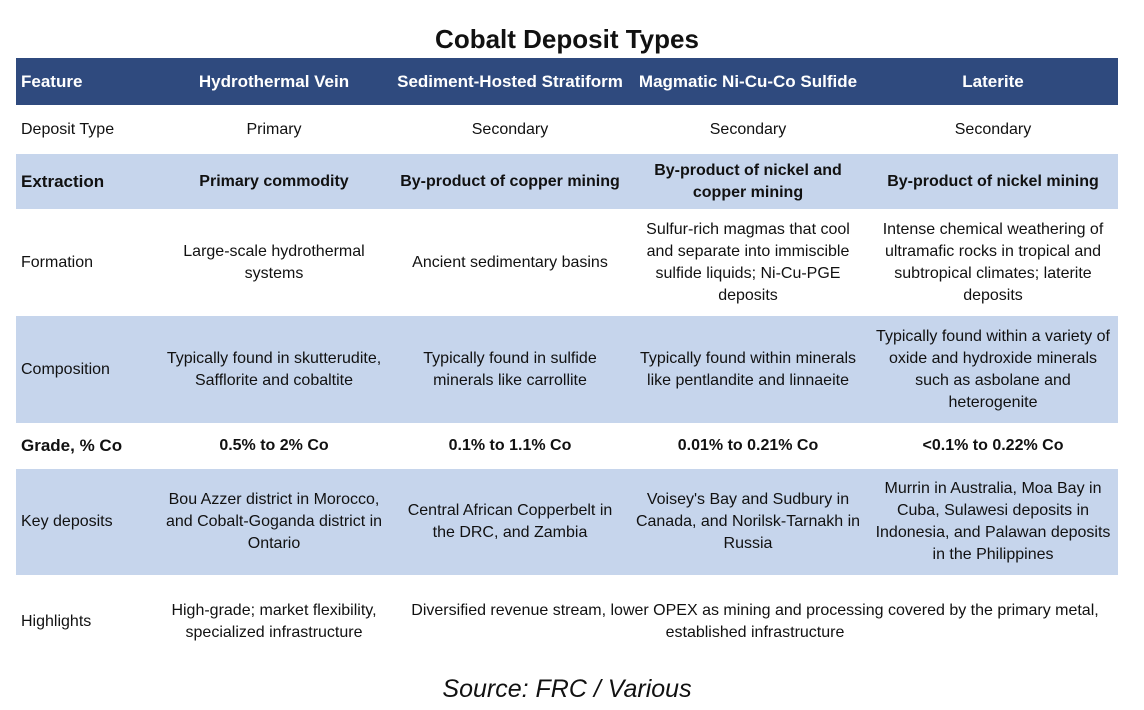 This screenshot has height=710, width=1144. Describe the element at coordinates (567, 39) in the screenshot. I see `page-title: Cobalt Deposit Types` at that location.